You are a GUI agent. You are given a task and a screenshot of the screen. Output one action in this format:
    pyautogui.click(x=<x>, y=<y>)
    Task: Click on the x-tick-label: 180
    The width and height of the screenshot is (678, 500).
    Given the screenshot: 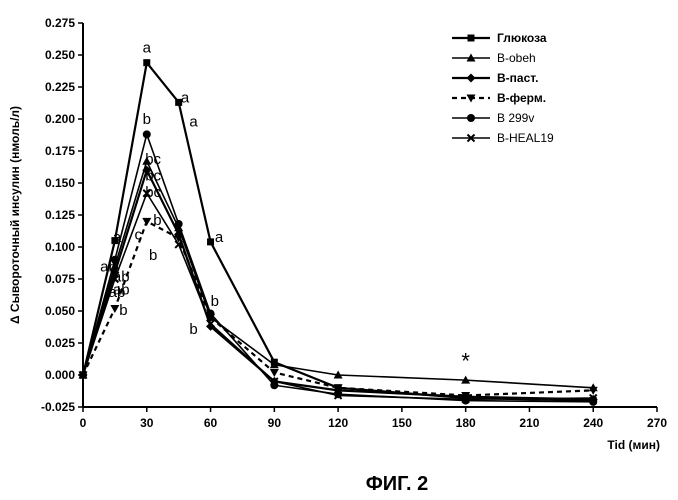 What is the action you would take?
    pyautogui.click(x=466, y=423)
    